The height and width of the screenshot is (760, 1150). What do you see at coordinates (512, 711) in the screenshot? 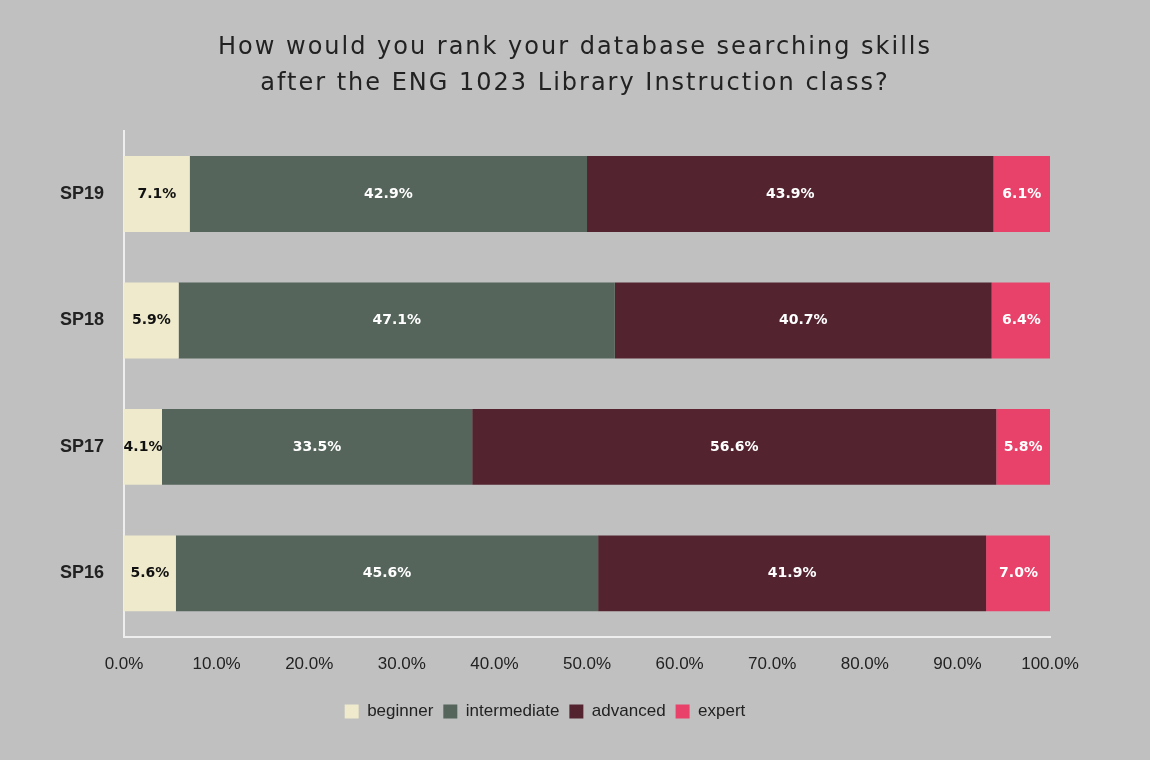
I see `legend-label: intermediate` at bounding box center [512, 711].